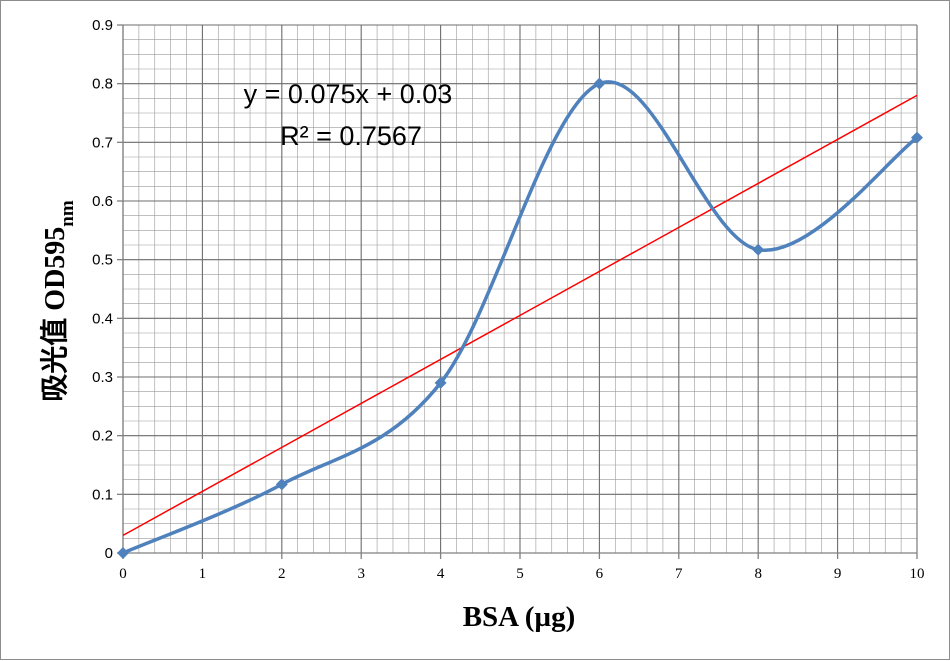  What do you see at coordinates (519, 617) in the screenshot?
I see `x-axis-title: BSA (µg)` at bounding box center [519, 617].